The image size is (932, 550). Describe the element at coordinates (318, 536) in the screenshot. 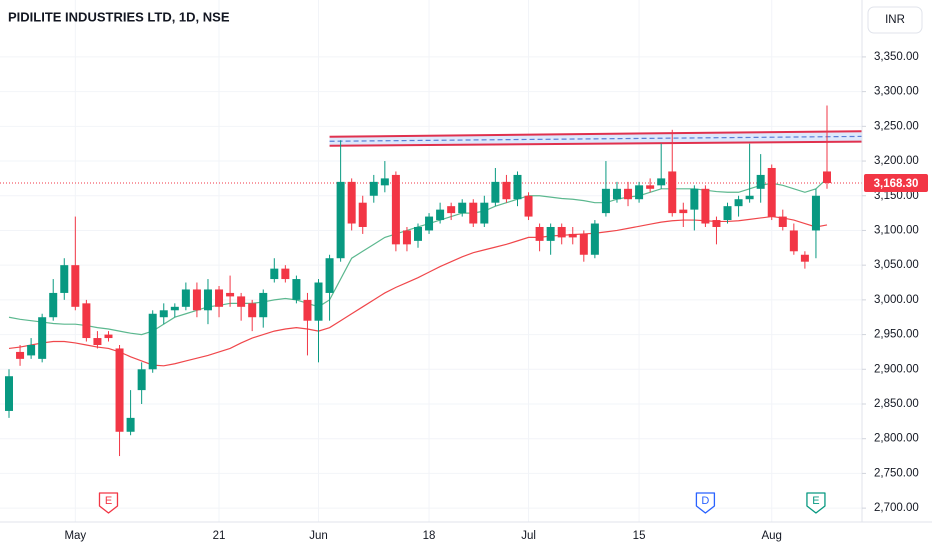

I see `x-tick-label: Jun` at that location.